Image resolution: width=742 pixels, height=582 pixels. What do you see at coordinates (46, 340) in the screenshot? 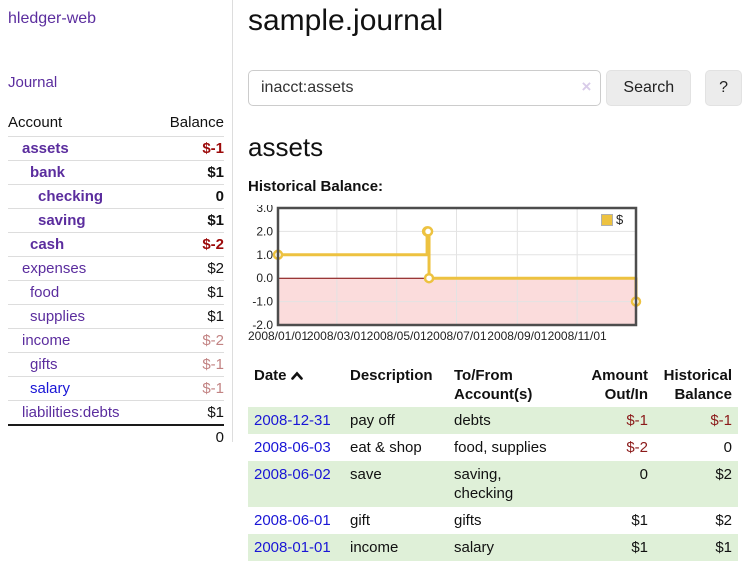
I see `account-link-income: income` at bounding box center [46, 340].